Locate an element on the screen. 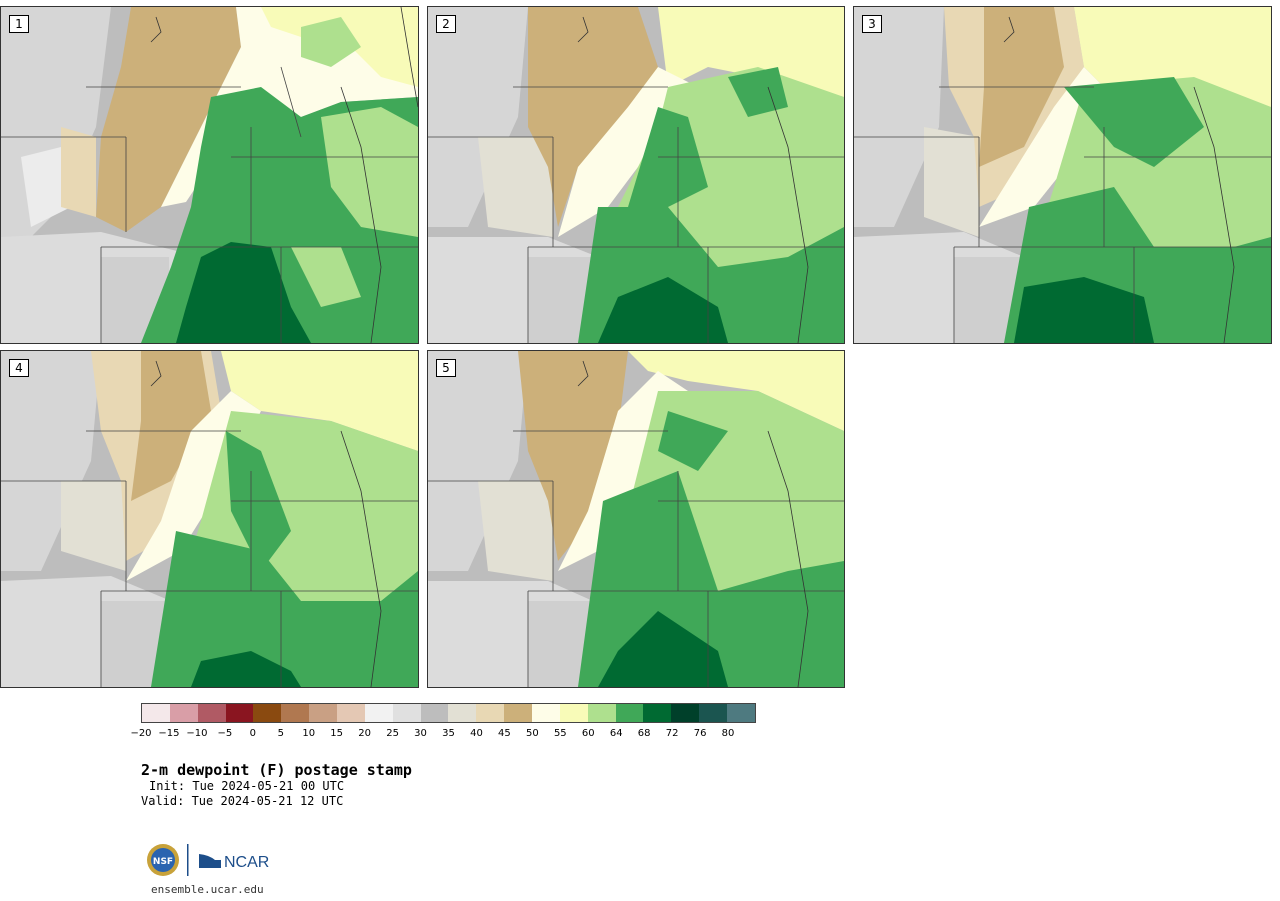 The height and width of the screenshot is (901, 1280). colorbar-tick-label: 60 is located at coordinates (588, 733).